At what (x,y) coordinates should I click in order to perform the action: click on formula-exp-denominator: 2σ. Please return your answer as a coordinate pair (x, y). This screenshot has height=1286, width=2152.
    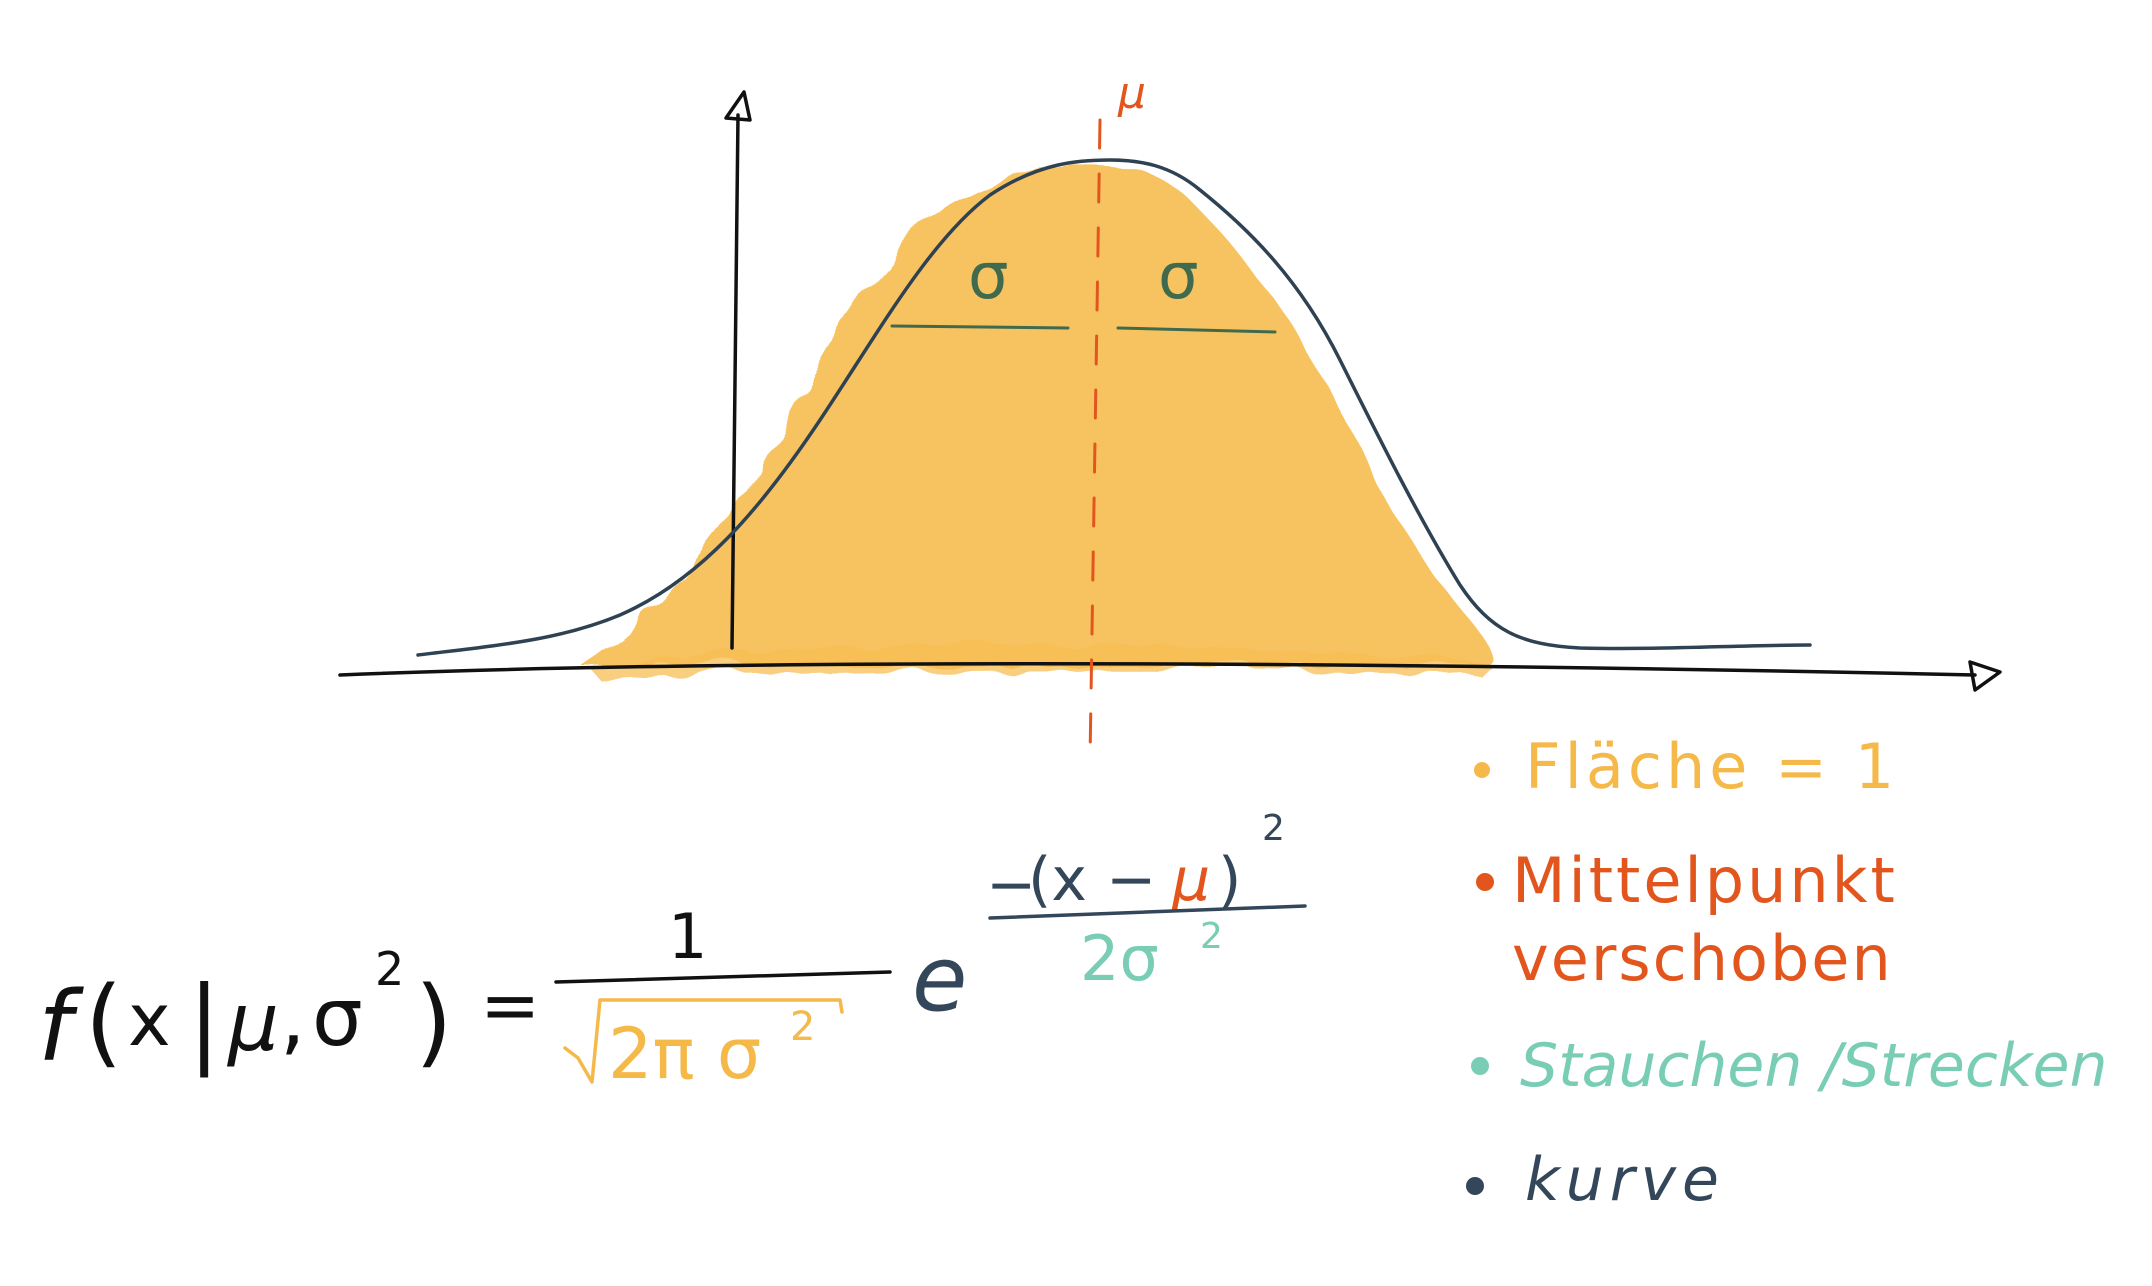
    Looking at the image, I should click on (1119, 958).